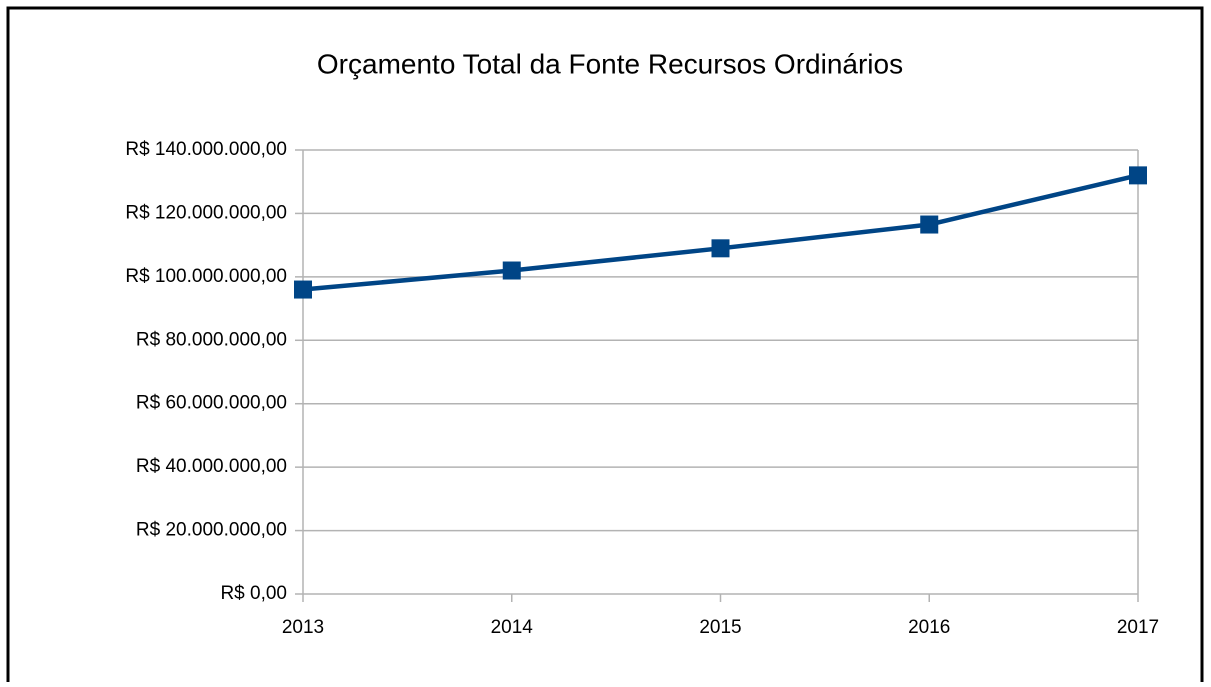 This screenshot has height=687, width=1211. I want to click on x-tick-label: 2013, so click(303, 627).